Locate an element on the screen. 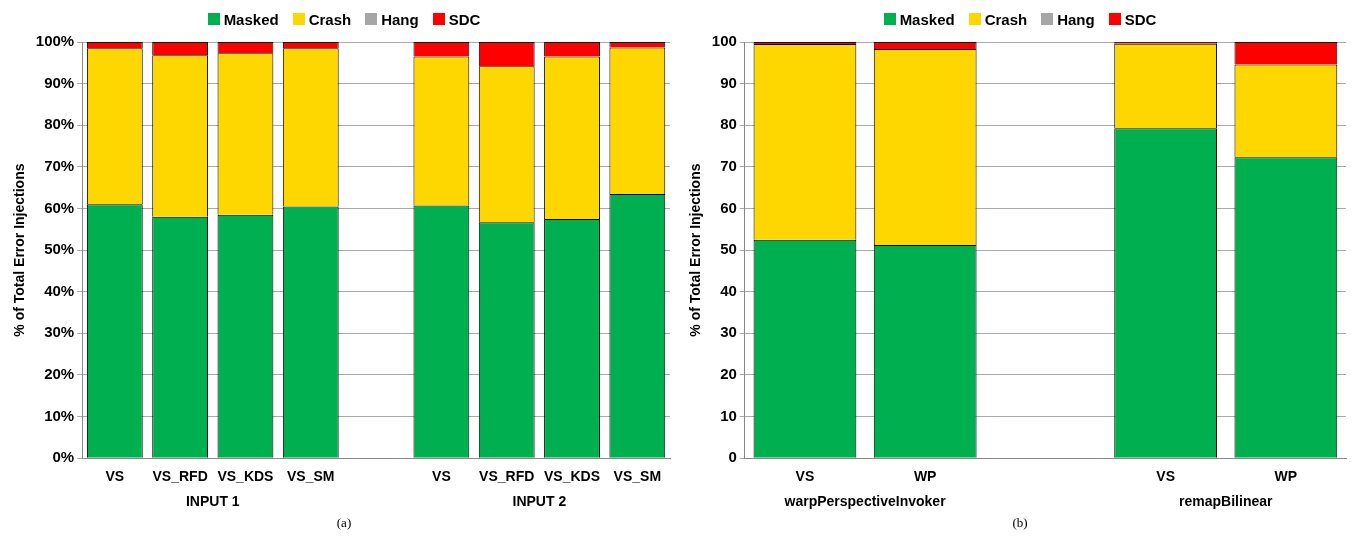 This screenshot has width=1364, height=558. text: INPUT 1 is located at coordinates (212, 500).